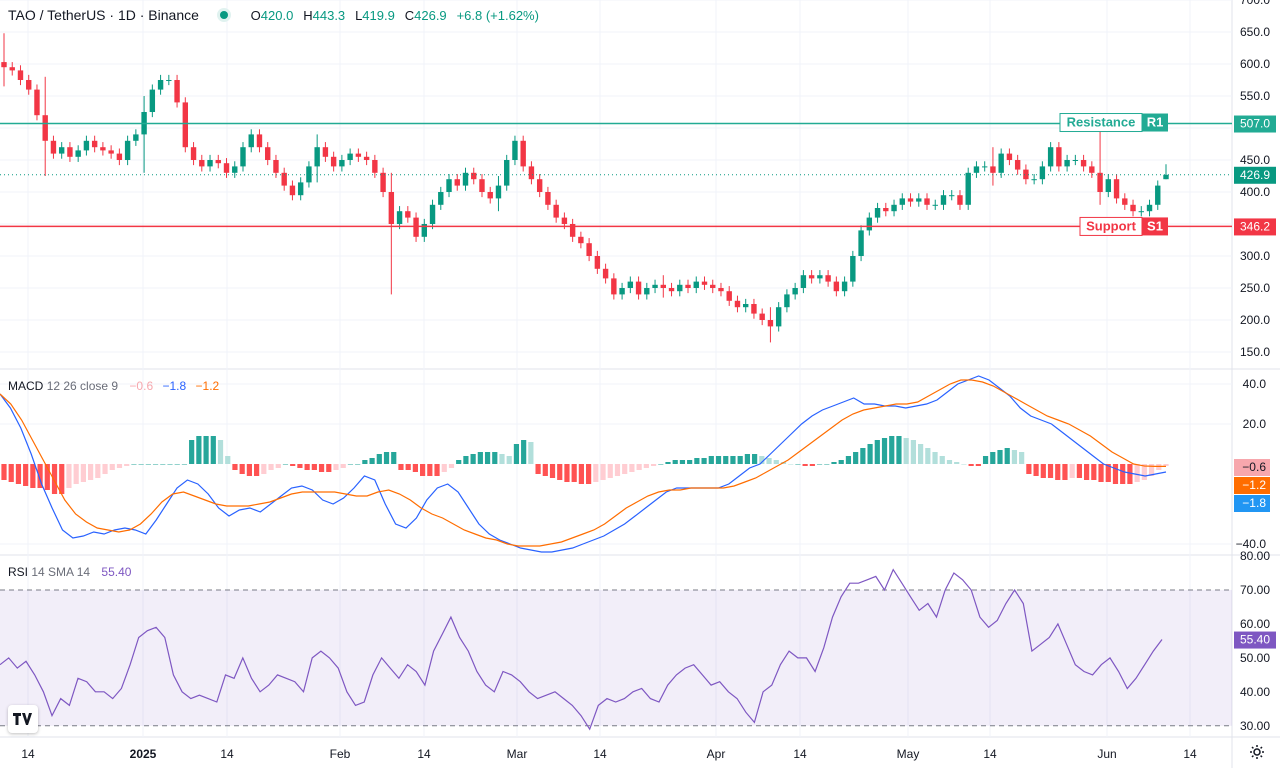  What do you see at coordinates (1255, 160) in the screenshot?
I see `price-tick-label: 450.0` at bounding box center [1255, 160].